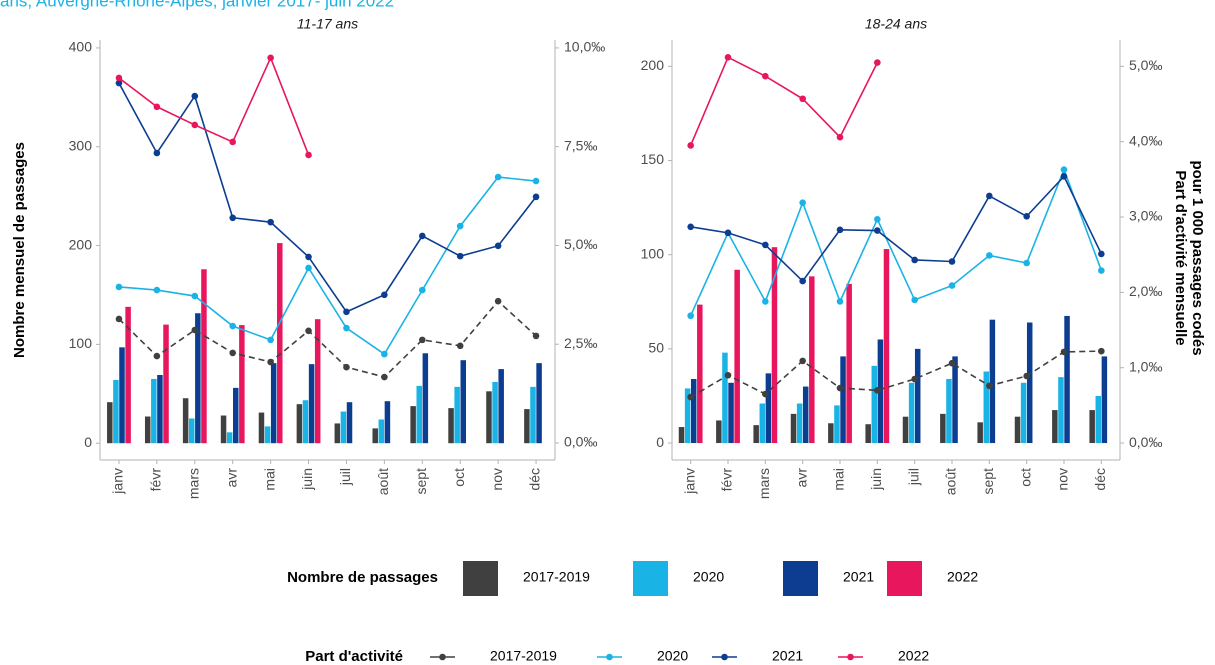  I want to click on y-axis-label: Nombre mensuel de passages, so click(19, 250).